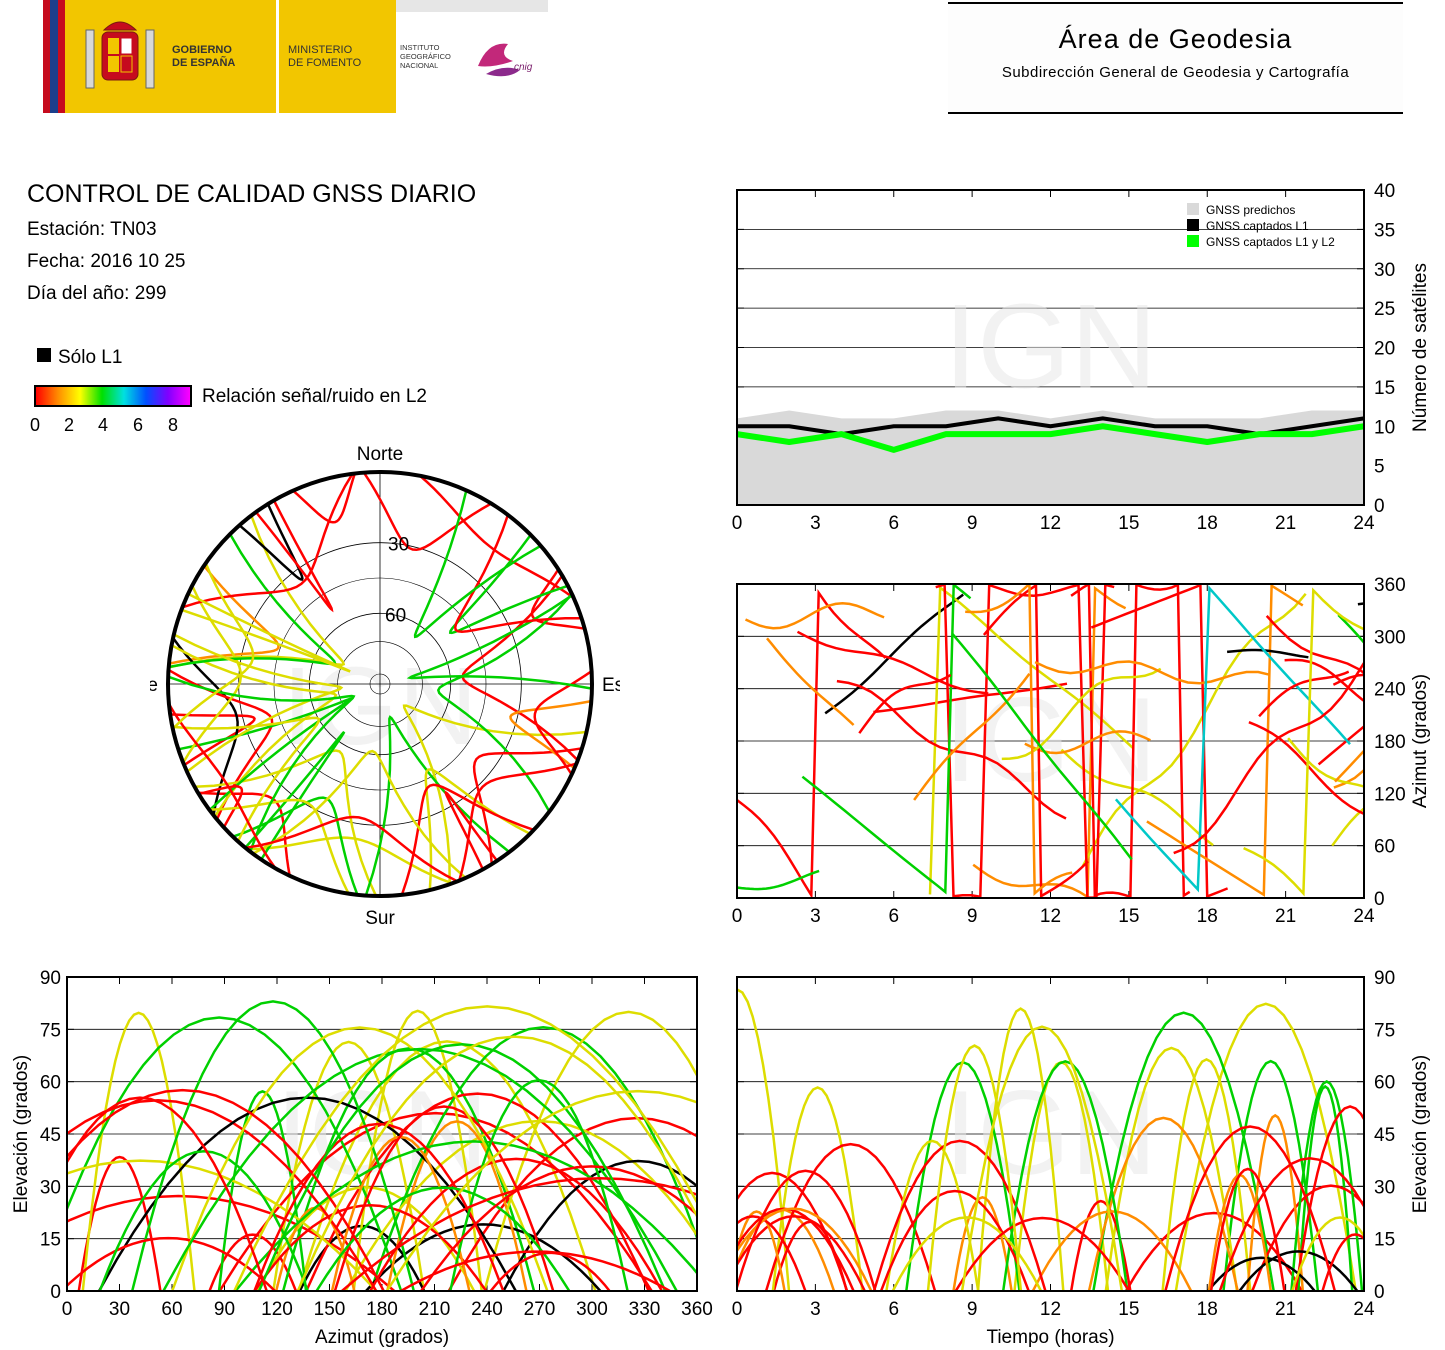  I want to click on header-strip, so click(472, 6).